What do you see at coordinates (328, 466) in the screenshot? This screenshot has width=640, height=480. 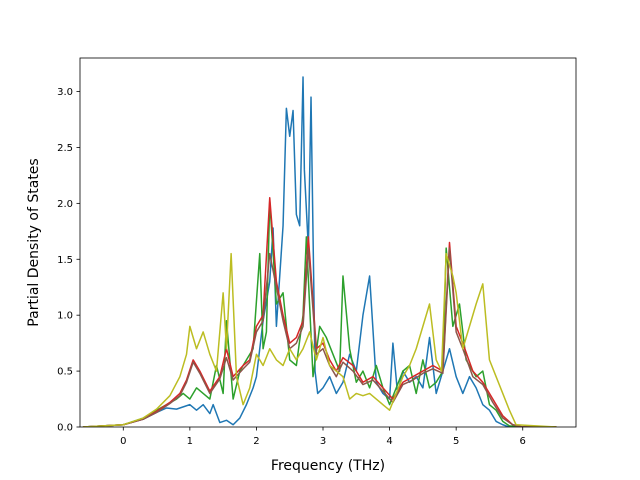 I see `x-axis-label: Frequency (THz)` at bounding box center [328, 466].